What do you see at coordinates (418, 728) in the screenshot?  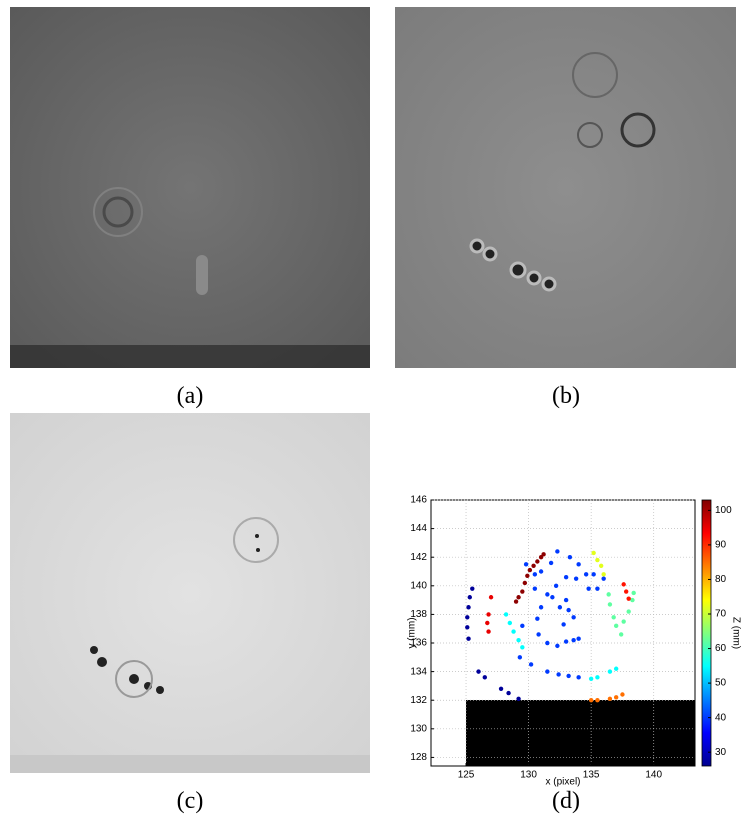 I see `y-tick-label: 130` at bounding box center [418, 728].